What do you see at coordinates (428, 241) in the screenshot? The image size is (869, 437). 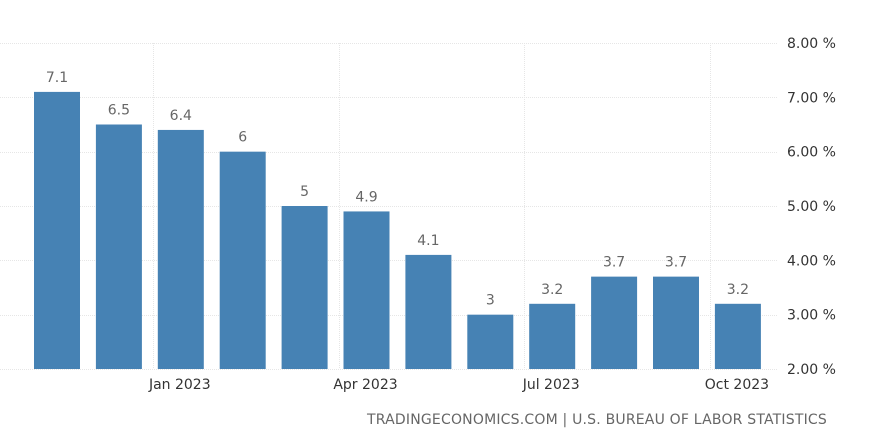 I see `data-label: 4.1` at bounding box center [428, 241].